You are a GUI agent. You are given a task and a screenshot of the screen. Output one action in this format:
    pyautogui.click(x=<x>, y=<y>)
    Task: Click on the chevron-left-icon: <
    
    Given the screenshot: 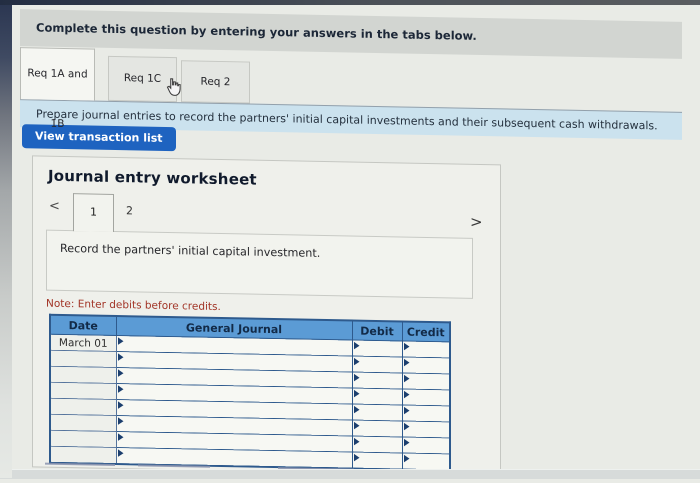 What is the action you would take?
    pyautogui.click(x=54, y=206)
    